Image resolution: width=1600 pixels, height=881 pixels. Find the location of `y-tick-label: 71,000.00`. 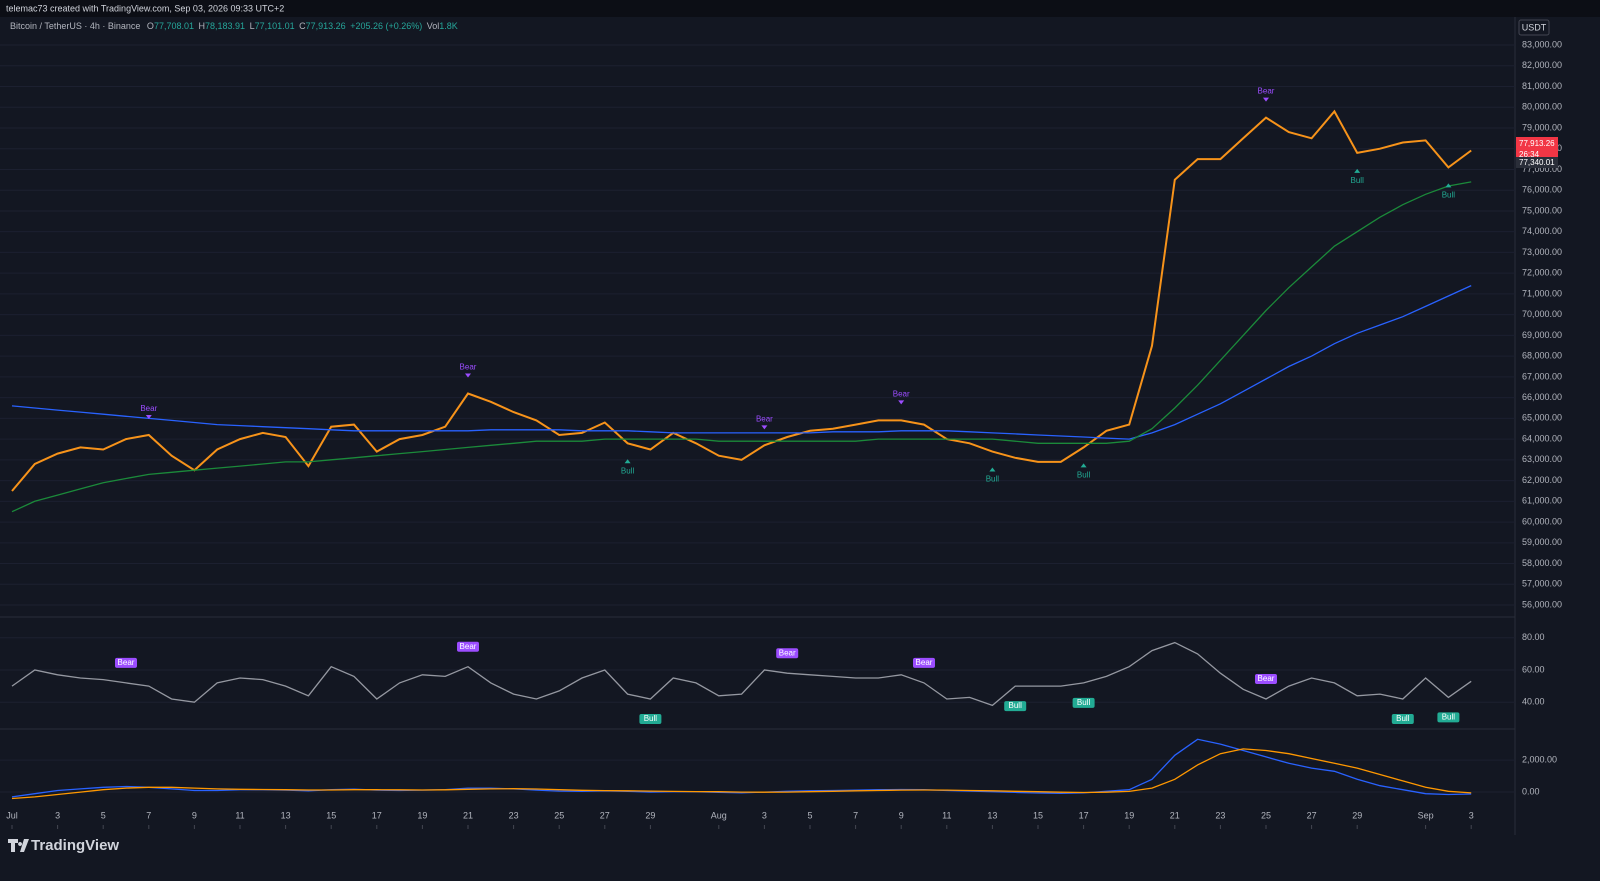

y-tick-label: 71,000.00 is located at coordinates (1542, 293).